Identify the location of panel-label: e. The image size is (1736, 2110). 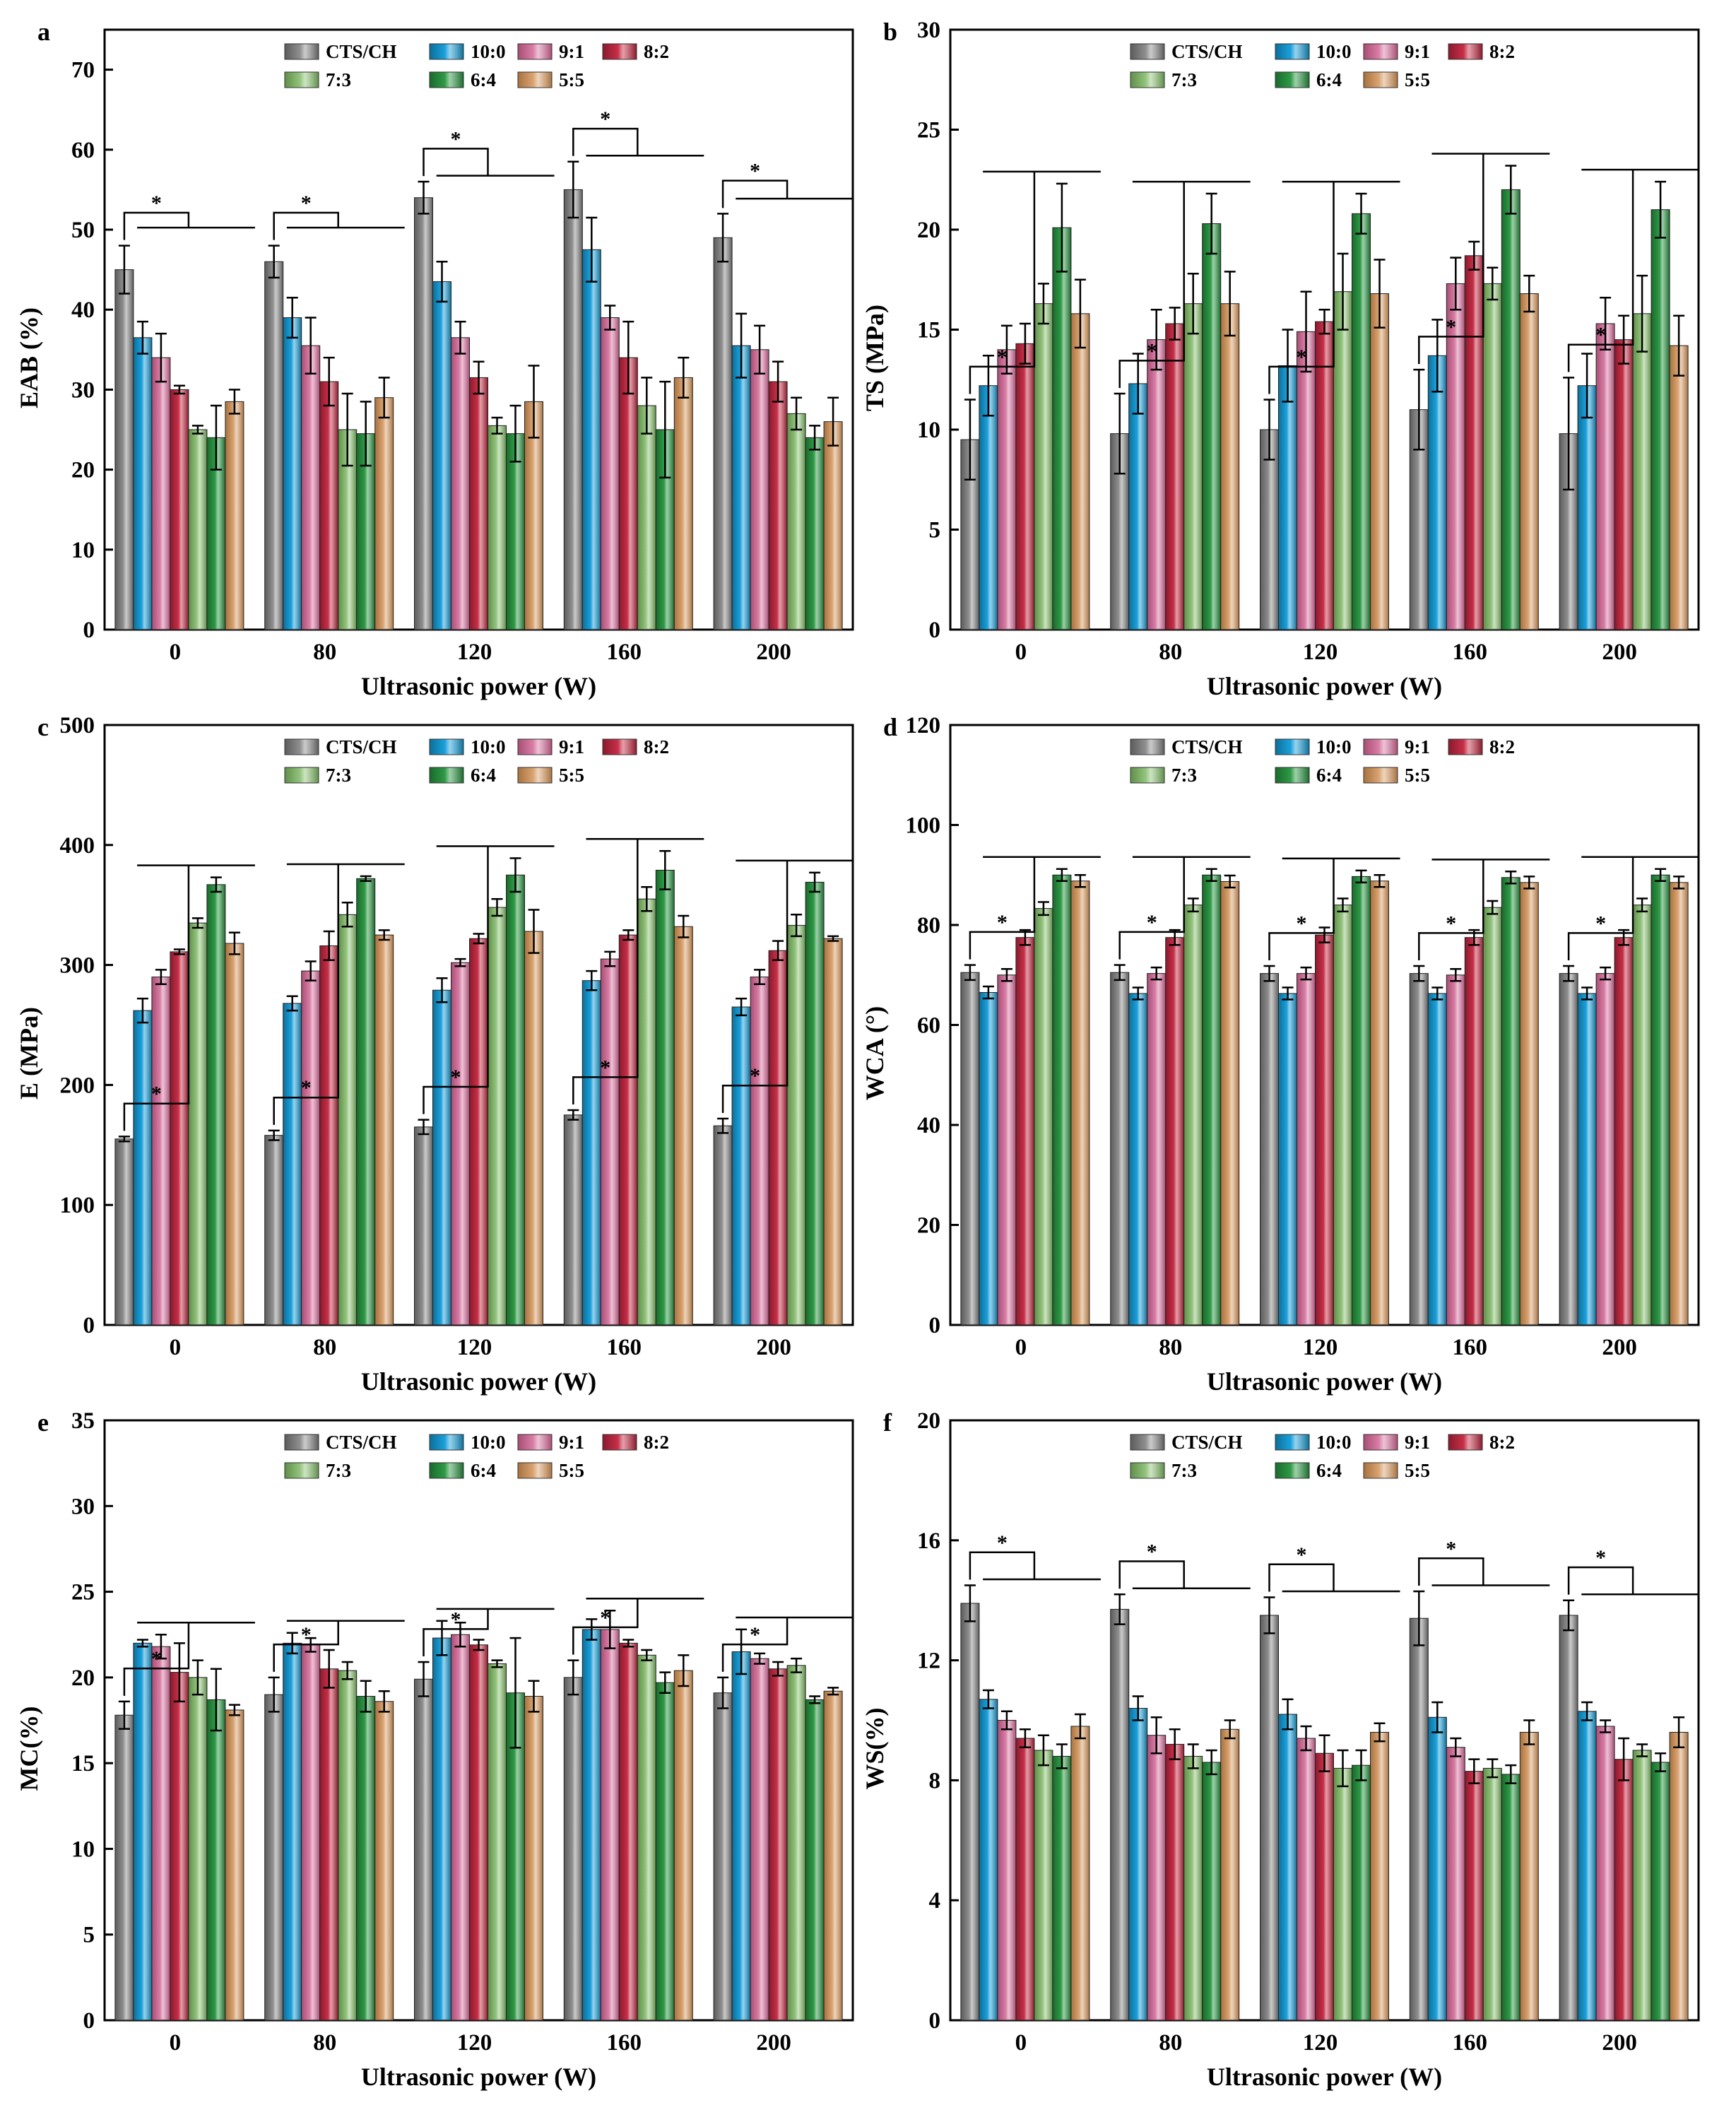
(43, 1422).